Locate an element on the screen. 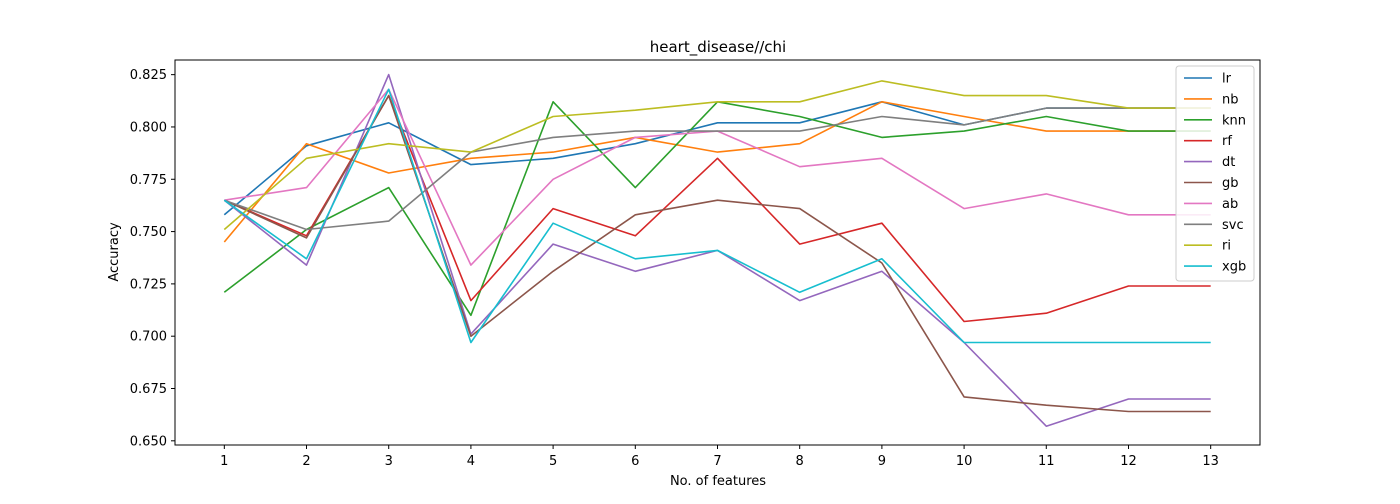 This screenshot has width=1400, height=504. x-tick-label: 10 is located at coordinates (964, 461).